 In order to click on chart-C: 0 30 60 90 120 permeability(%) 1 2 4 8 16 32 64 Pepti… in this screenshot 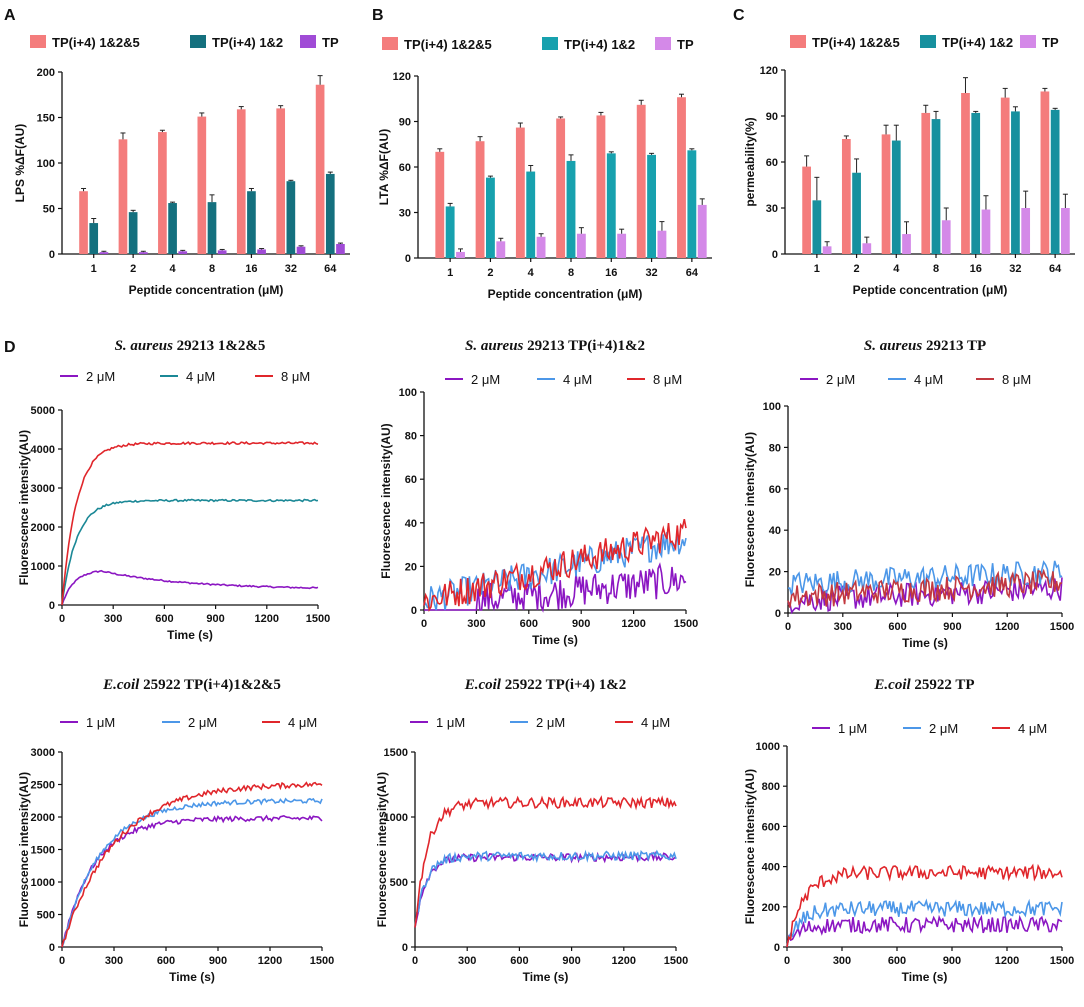, I will do `click(909, 166)`.